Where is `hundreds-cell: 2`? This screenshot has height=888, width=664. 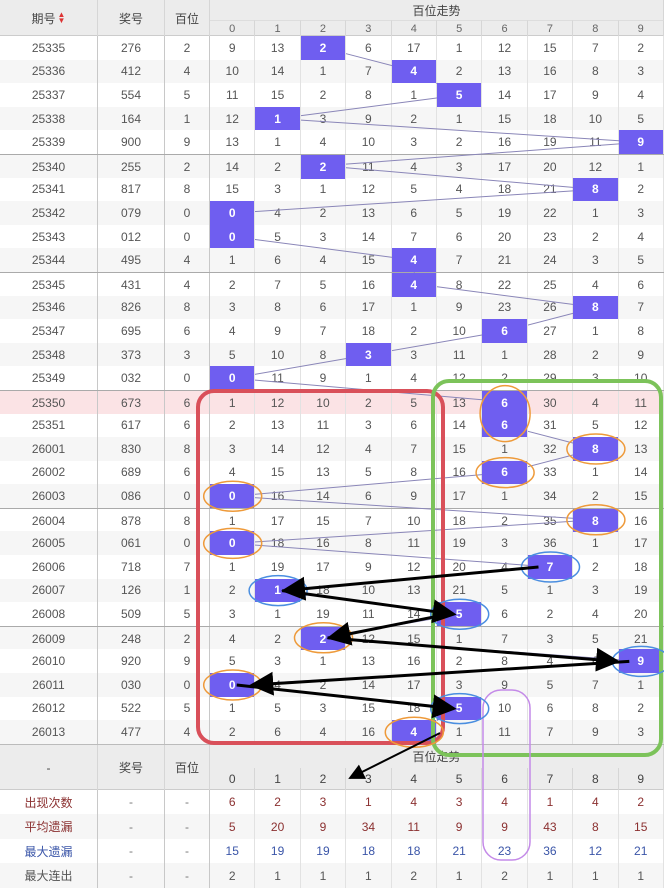 hundreds-cell: 2 is located at coordinates (187, 48).